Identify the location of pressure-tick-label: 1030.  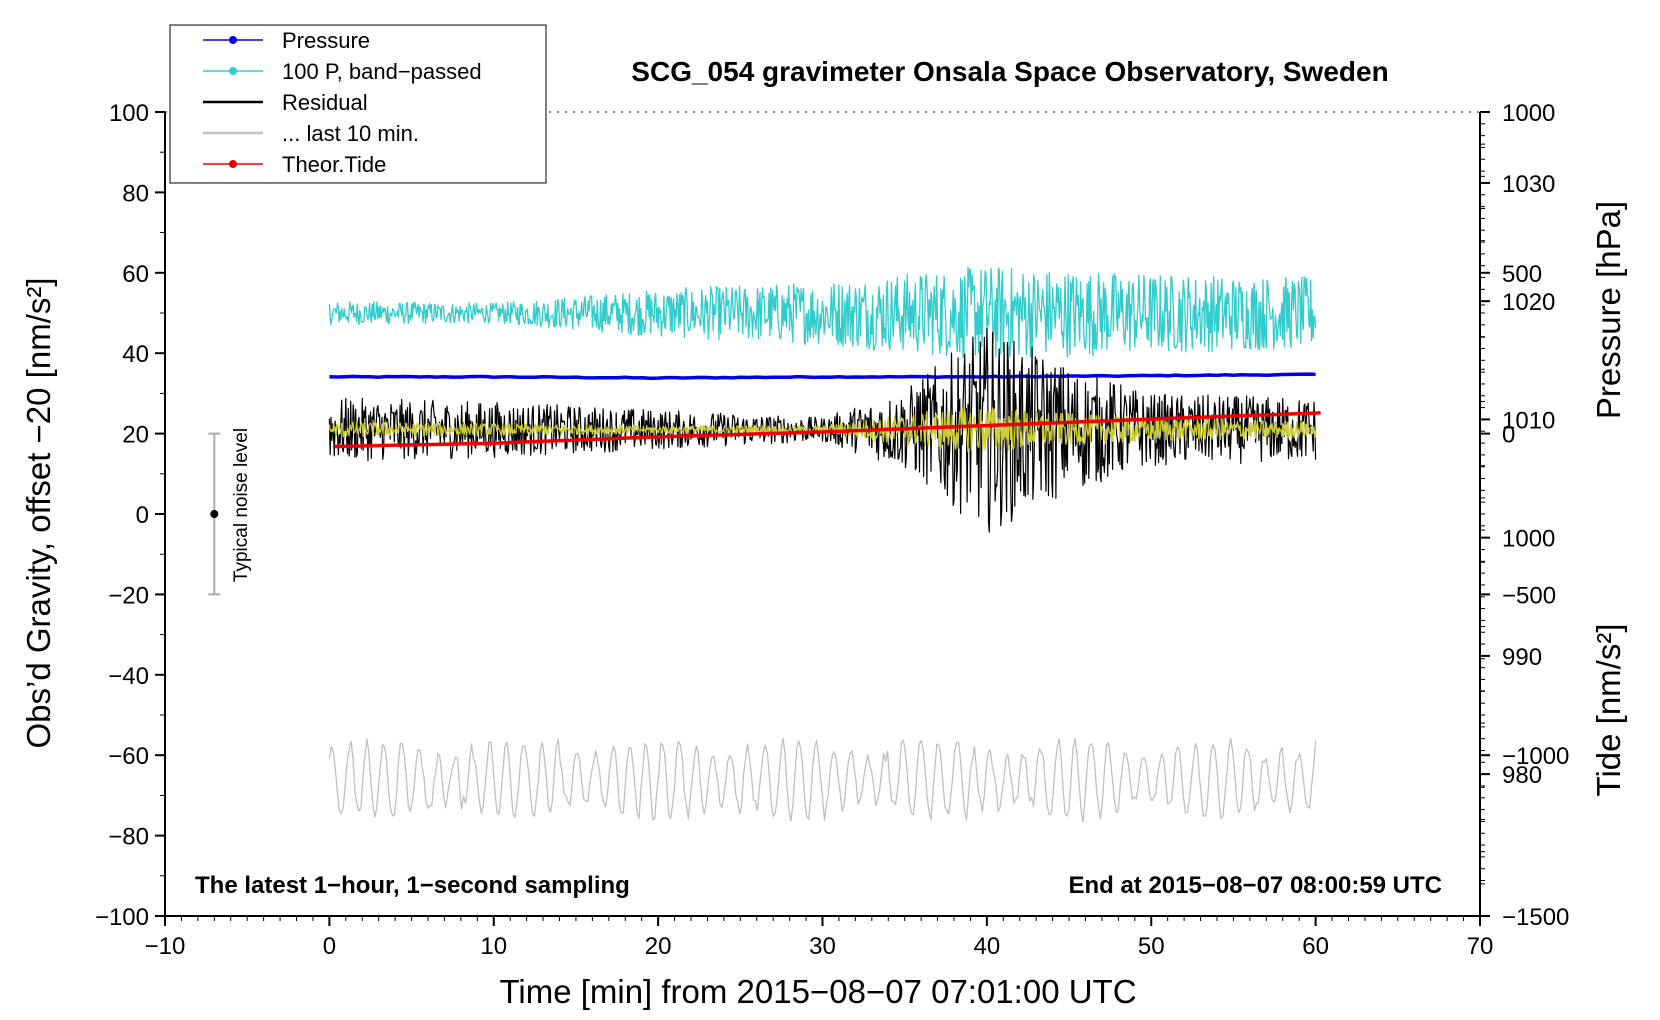
(1528, 184).